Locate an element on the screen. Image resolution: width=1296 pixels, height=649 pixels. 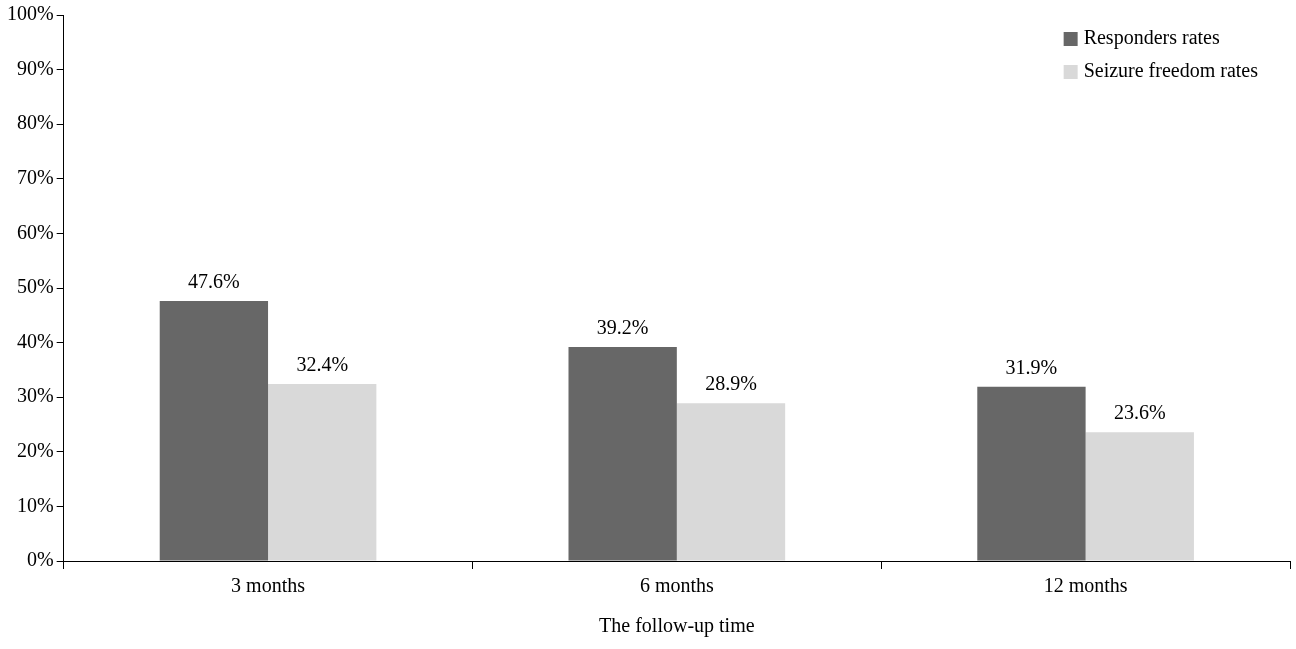
data-label: 28.9% is located at coordinates (731, 383).